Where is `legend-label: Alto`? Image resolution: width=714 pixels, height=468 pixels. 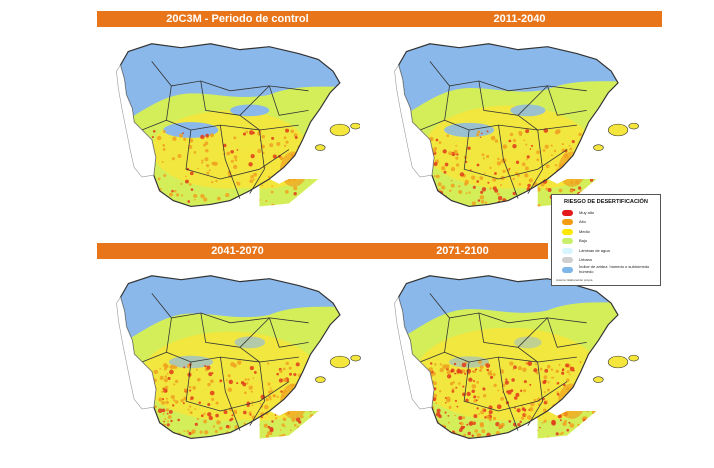
legend-label: Alto is located at coordinates (582, 222).